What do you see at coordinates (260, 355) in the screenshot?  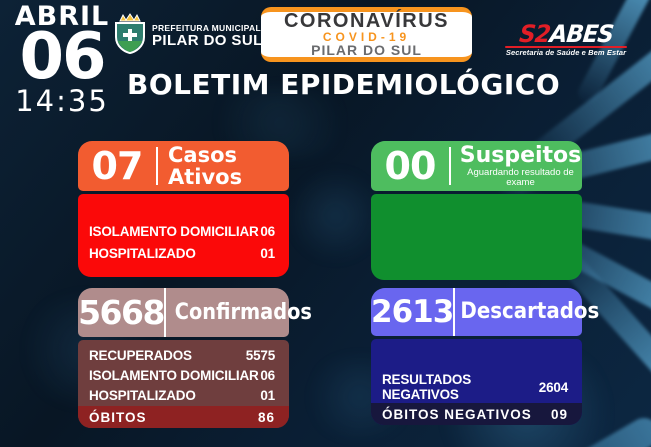 I see `stat-value: 5575` at bounding box center [260, 355].